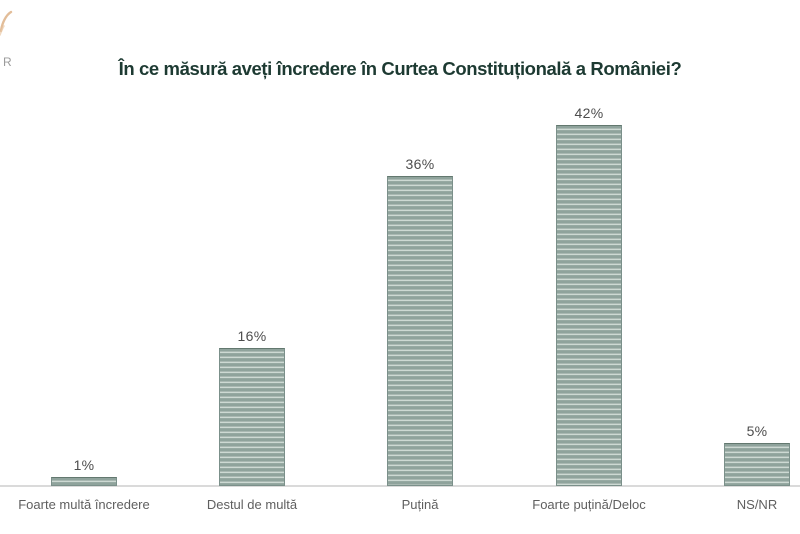  What do you see at coordinates (589, 504) in the screenshot?
I see `x-axis-category-label: Foarte puțină/Deloc` at bounding box center [589, 504].